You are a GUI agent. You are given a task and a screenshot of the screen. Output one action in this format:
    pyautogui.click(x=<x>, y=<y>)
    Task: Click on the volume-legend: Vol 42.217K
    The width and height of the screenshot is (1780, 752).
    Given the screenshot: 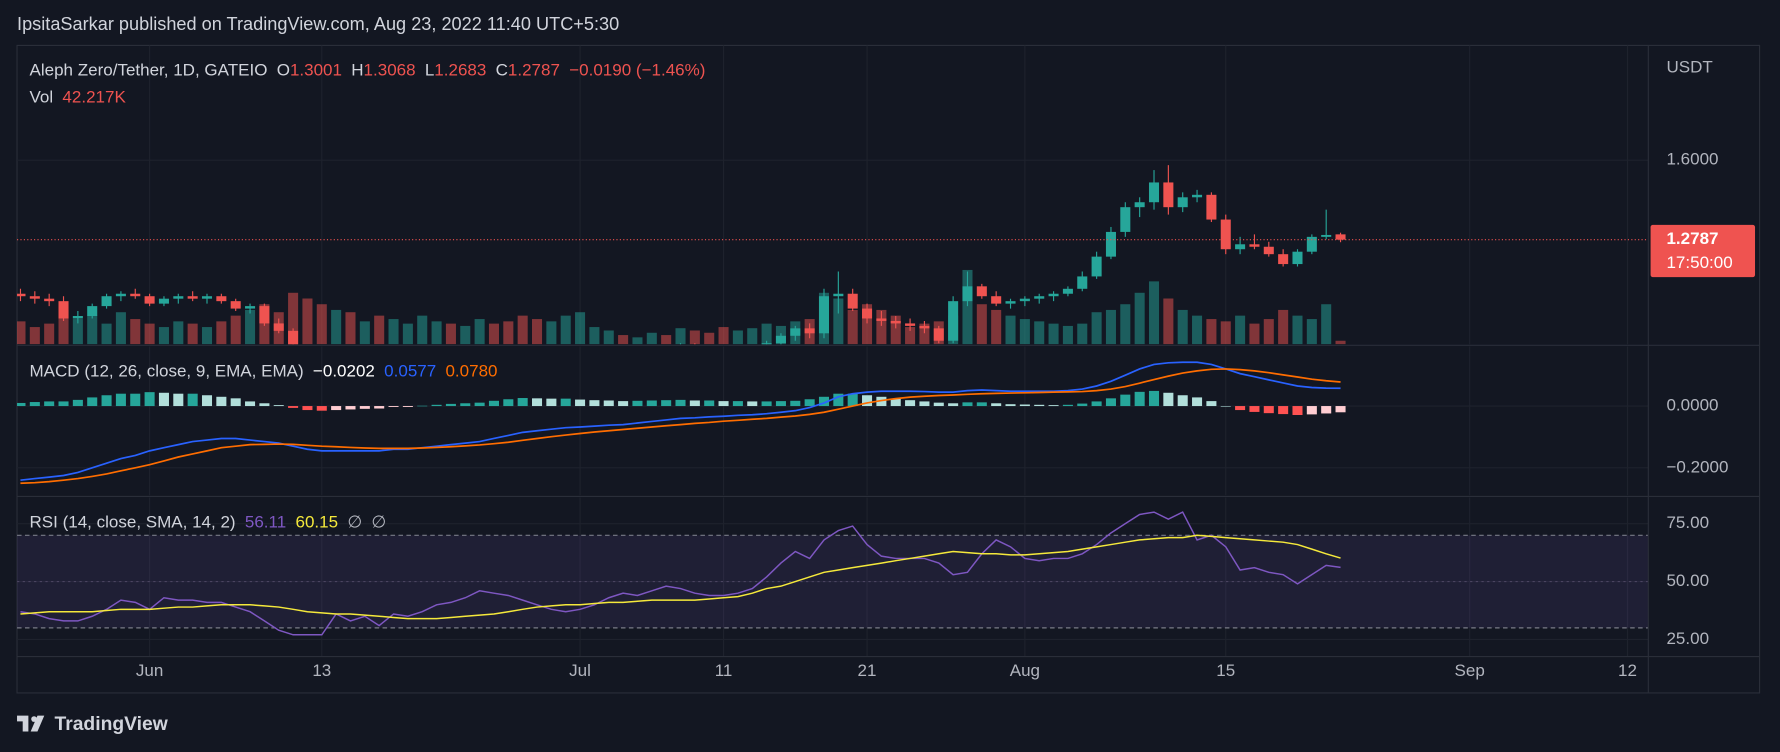 What is the action you would take?
    pyautogui.click(x=78, y=96)
    